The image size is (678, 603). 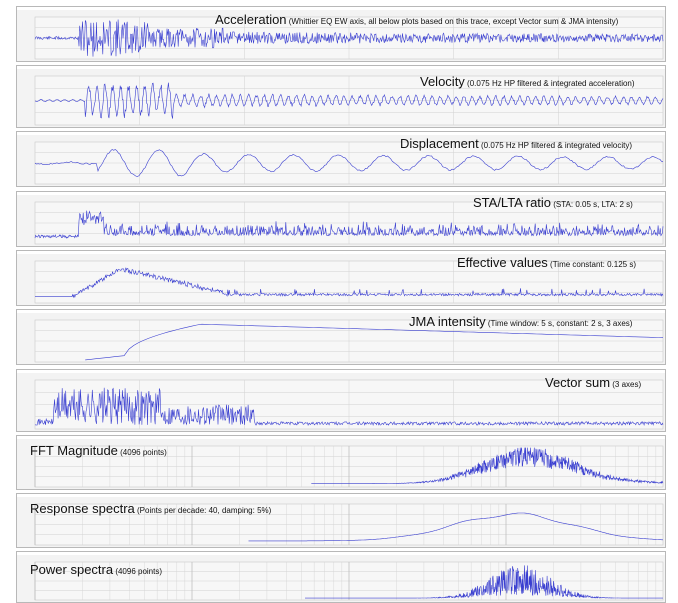 What do you see at coordinates (592, 204) in the screenshot?
I see `title-subtitle: (STA: 0.05 s, LTA: 2 s)` at bounding box center [592, 204].